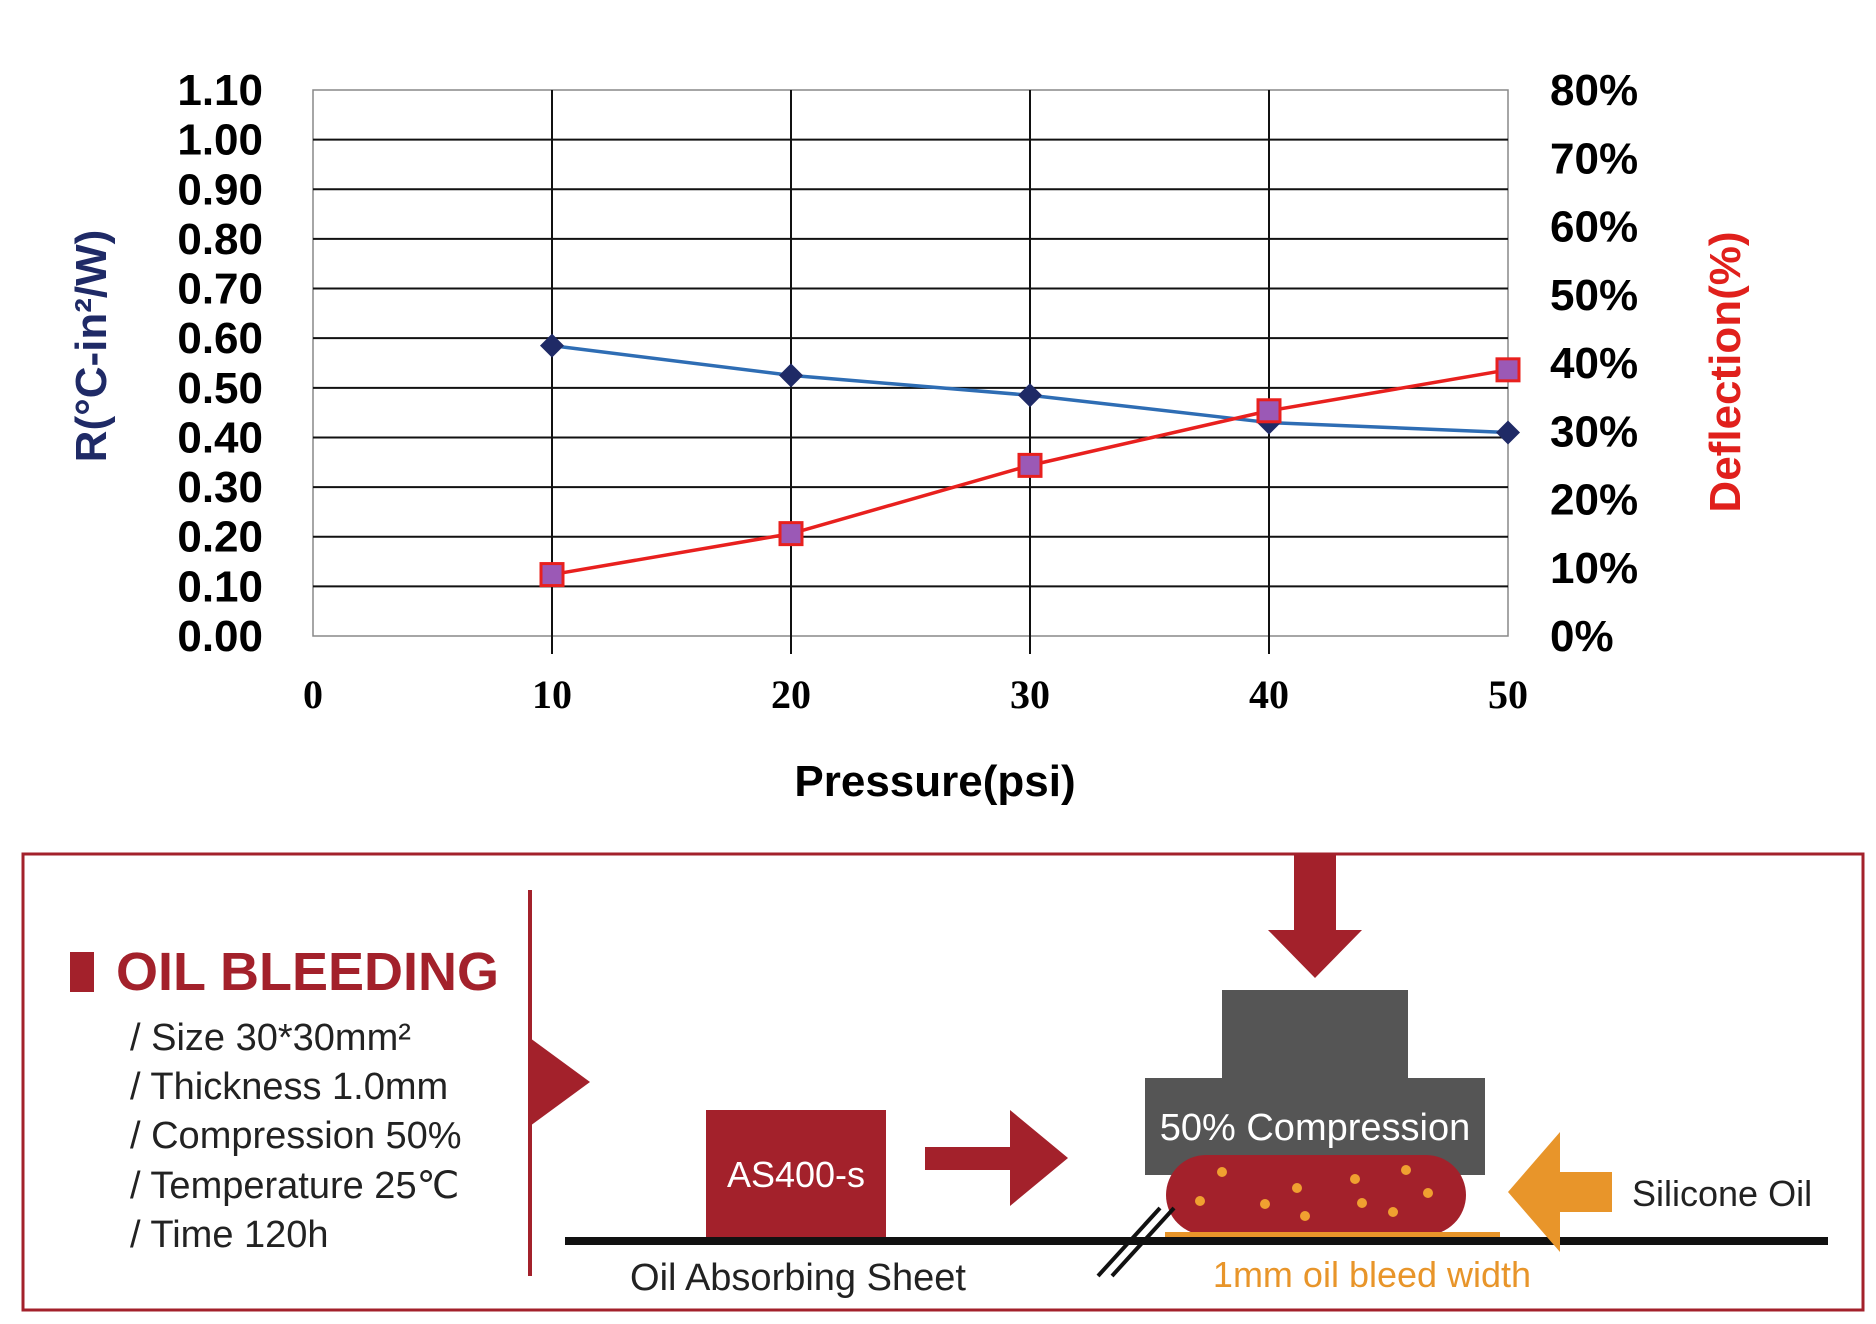  What do you see at coordinates (1594, 90) in the screenshot?
I see `y-right-tick-label: 80%` at bounding box center [1594, 90].